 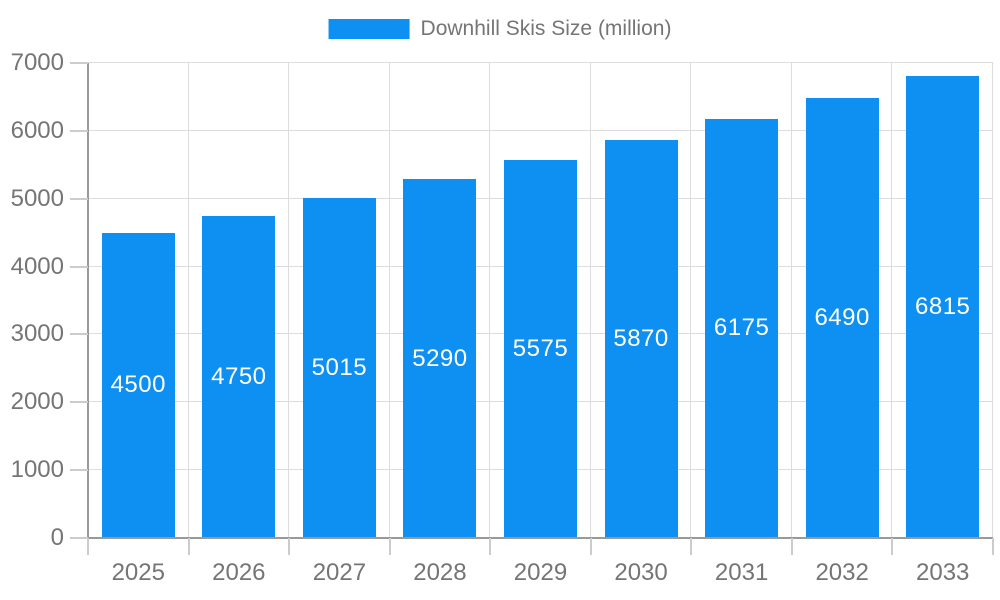 I want to click on y-tick-label: 1000, so click(x=37, y=470).